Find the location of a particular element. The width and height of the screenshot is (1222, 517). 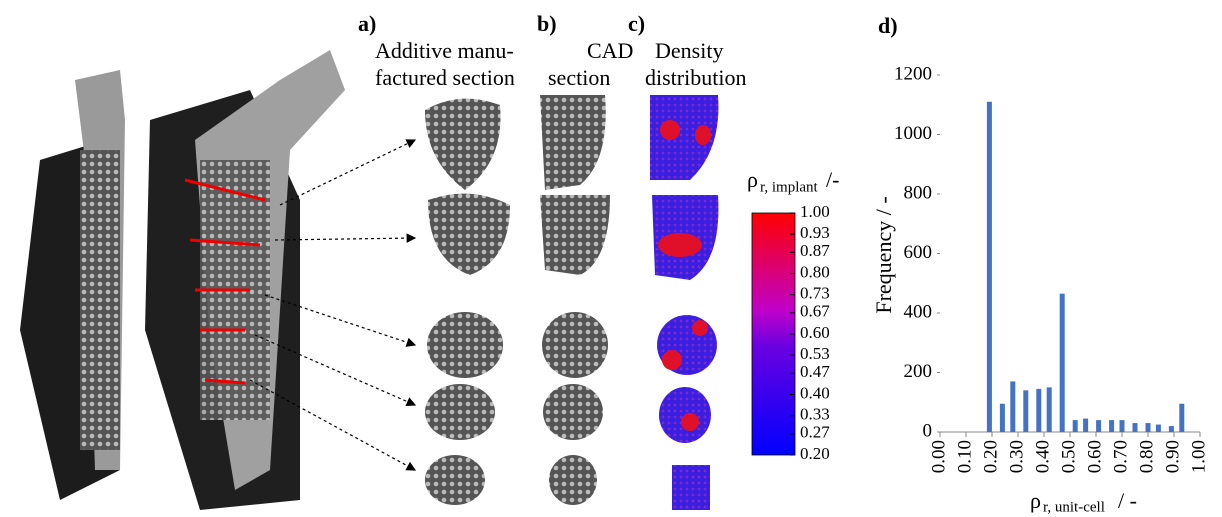

panel-label: c) is located at coordinates (636, 23).